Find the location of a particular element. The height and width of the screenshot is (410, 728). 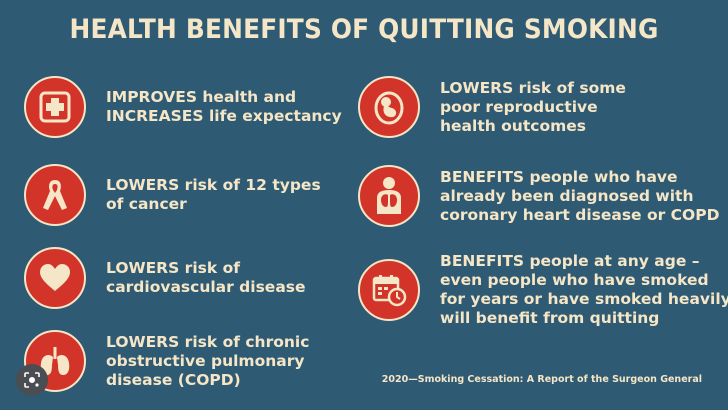

benefit-lowers-cardiovascular: LOWERS risk of cardiovascular disease is located at coordinates (165, 278).